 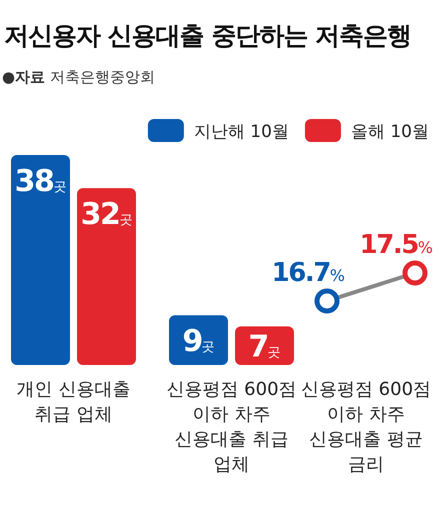 I want to click on data-label: 16.7%, so click(x=308, y=273).